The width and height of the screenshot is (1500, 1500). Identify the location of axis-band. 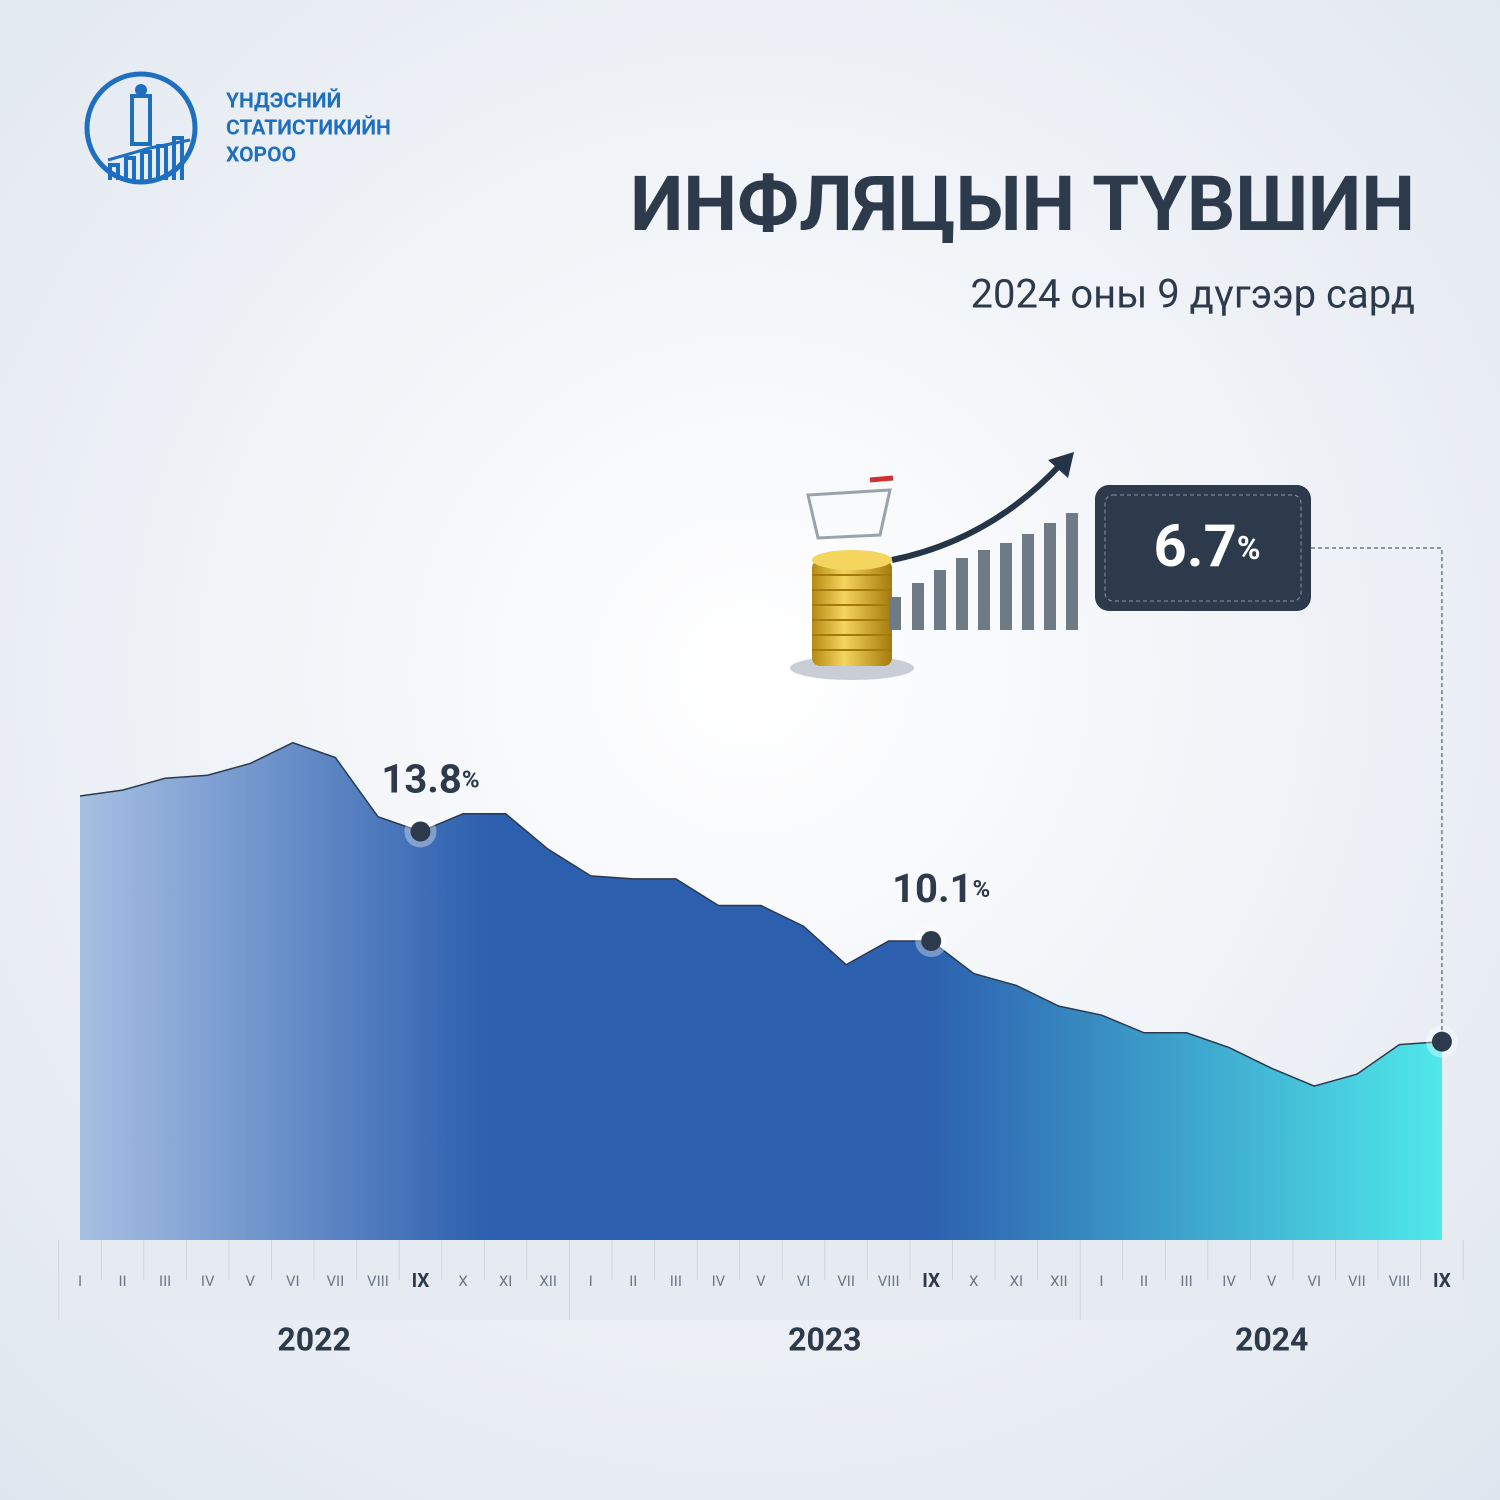
(761, 1280).